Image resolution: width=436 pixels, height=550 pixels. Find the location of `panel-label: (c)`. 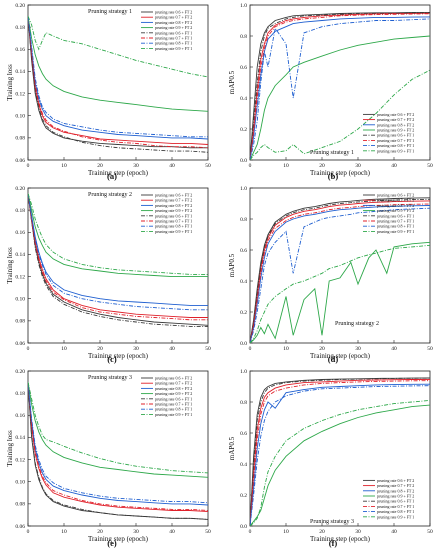

panel-label: (c) is located at coordinates (112, 359).